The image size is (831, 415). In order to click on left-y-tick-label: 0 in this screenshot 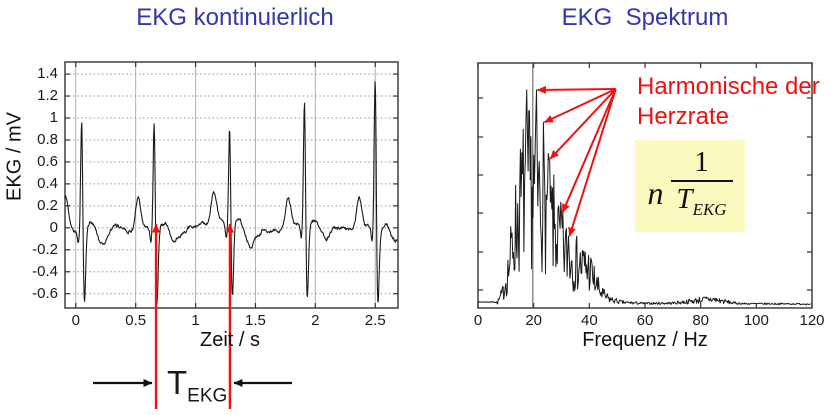, I will do `click(53, 227)`.